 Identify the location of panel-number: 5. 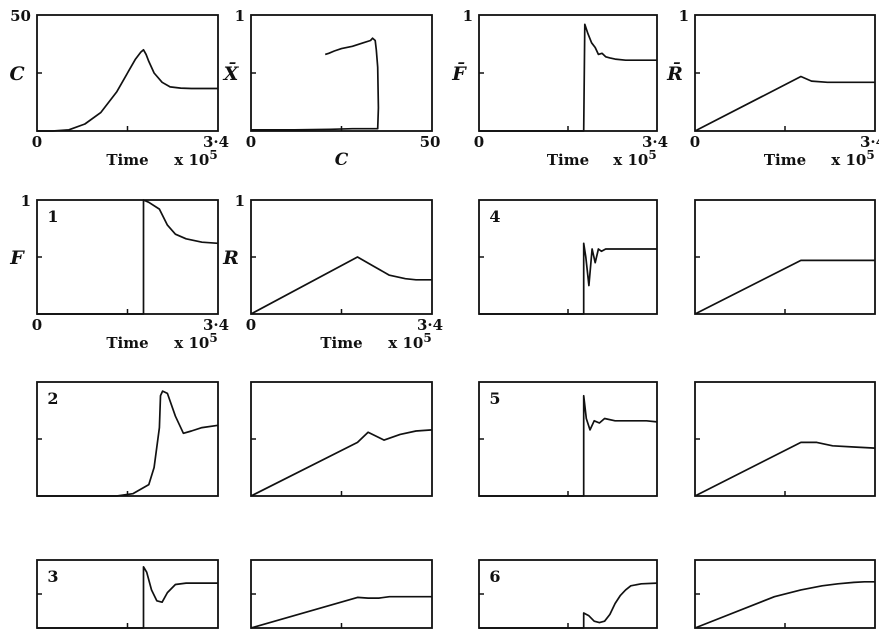
(494, 398).